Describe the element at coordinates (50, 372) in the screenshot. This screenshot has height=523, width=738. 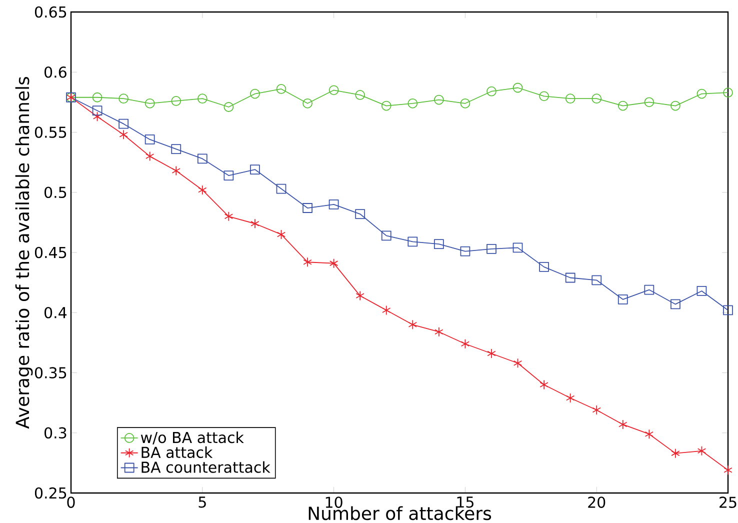
I see `y-tick-label: 0.35` at that location.